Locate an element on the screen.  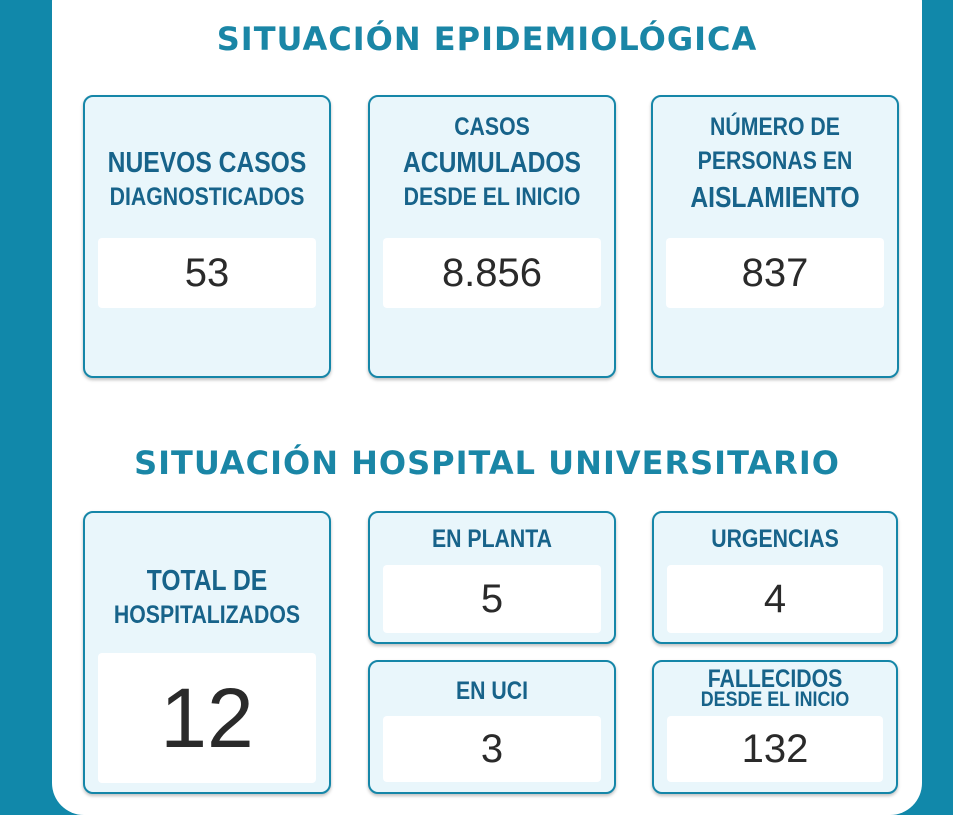
value-urgencias: 4 is located at coordinates (775, 599).